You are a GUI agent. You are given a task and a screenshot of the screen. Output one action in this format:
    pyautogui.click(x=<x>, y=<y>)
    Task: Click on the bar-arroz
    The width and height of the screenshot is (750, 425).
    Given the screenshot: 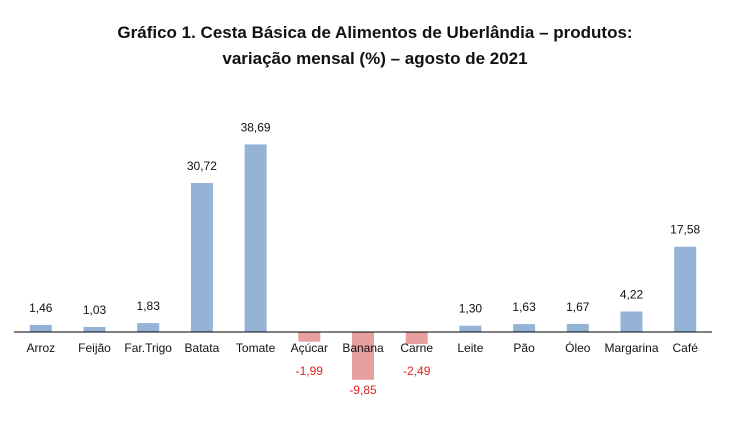 What is the action you would take?
    pyautogui.click(x=40, y=328)
    